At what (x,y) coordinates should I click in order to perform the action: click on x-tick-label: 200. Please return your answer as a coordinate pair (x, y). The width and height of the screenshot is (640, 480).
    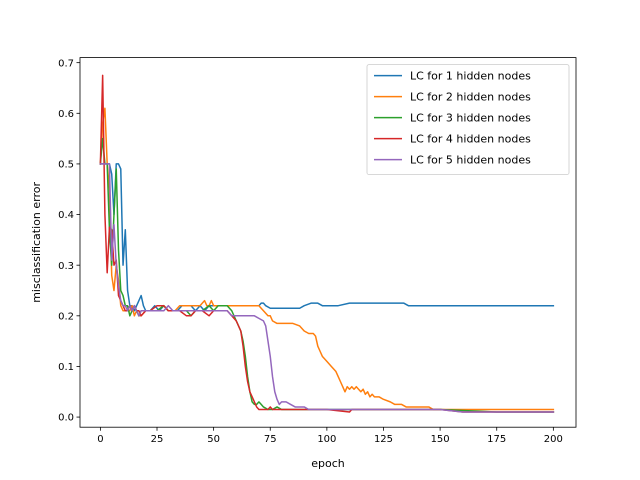
    Looking at the image, I should click on (553, 439).